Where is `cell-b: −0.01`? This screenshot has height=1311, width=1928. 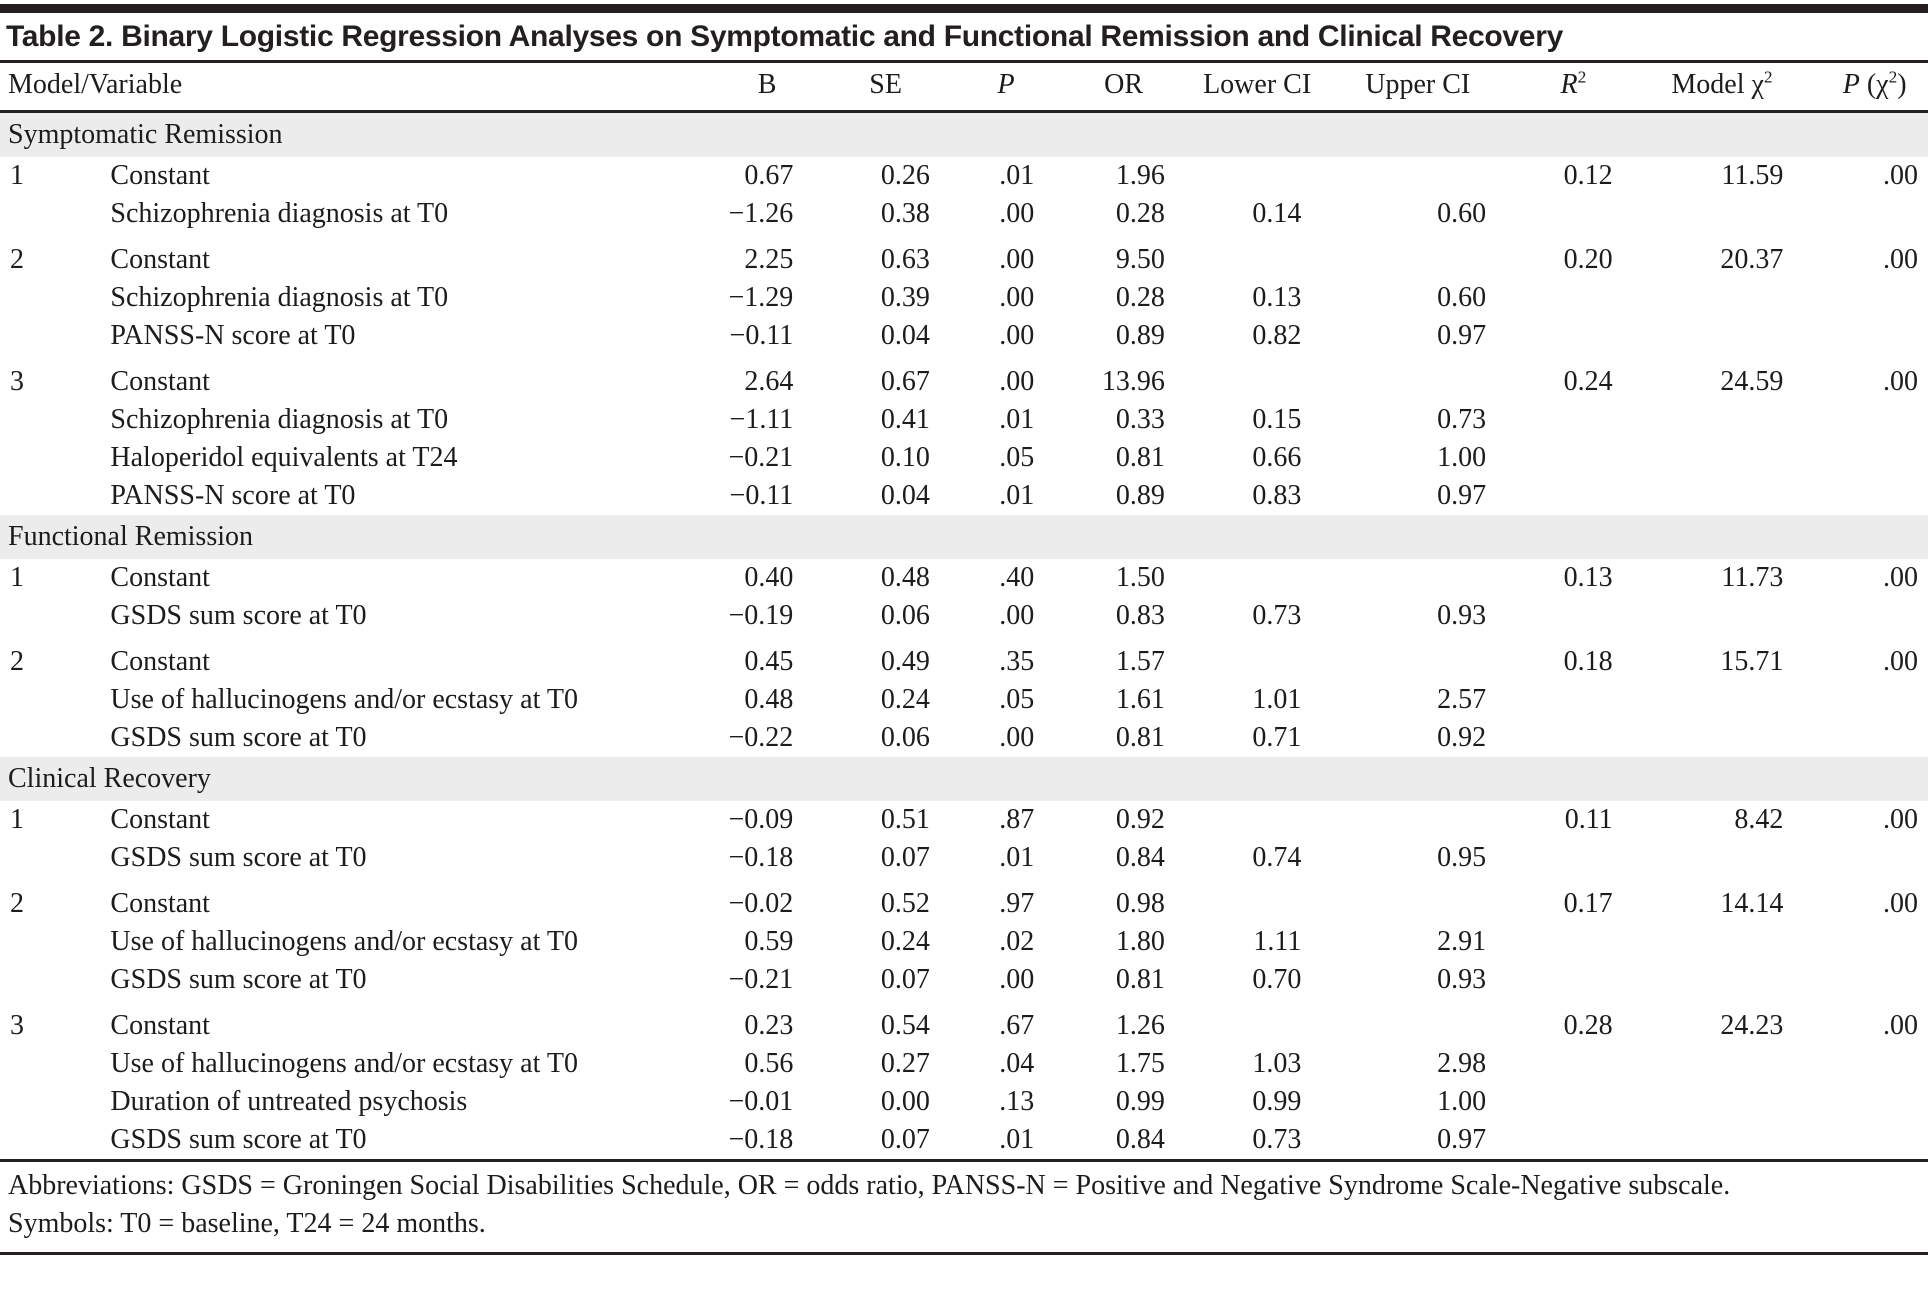 cell-b: −0.01 is located at coordinates (761, 1101).